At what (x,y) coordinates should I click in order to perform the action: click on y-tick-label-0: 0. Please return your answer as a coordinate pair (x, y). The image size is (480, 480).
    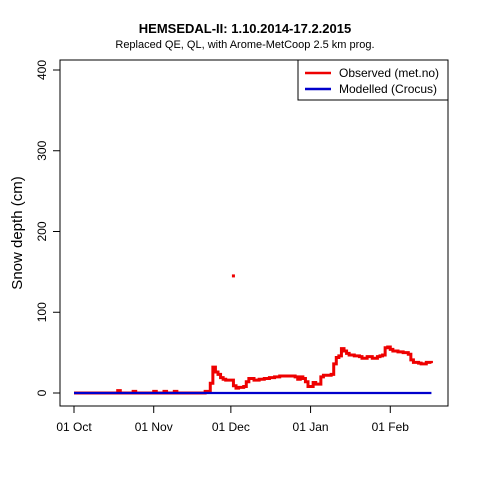
    Looking at the image, I should click on (42, 392).